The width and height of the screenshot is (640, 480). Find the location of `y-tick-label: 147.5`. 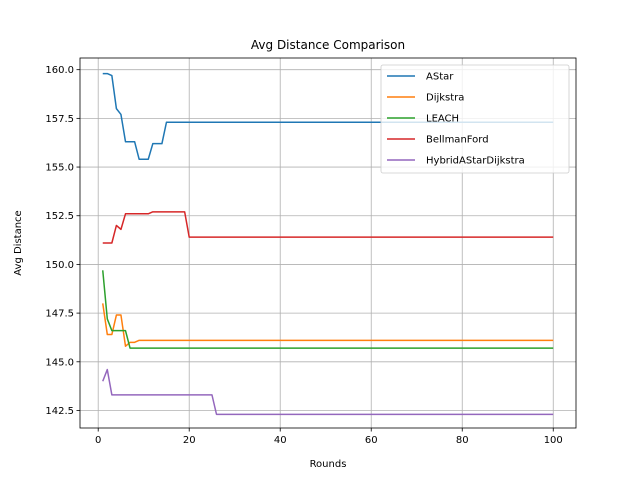

y-tick-label: 147.5 is located at coordinates (59, 314).